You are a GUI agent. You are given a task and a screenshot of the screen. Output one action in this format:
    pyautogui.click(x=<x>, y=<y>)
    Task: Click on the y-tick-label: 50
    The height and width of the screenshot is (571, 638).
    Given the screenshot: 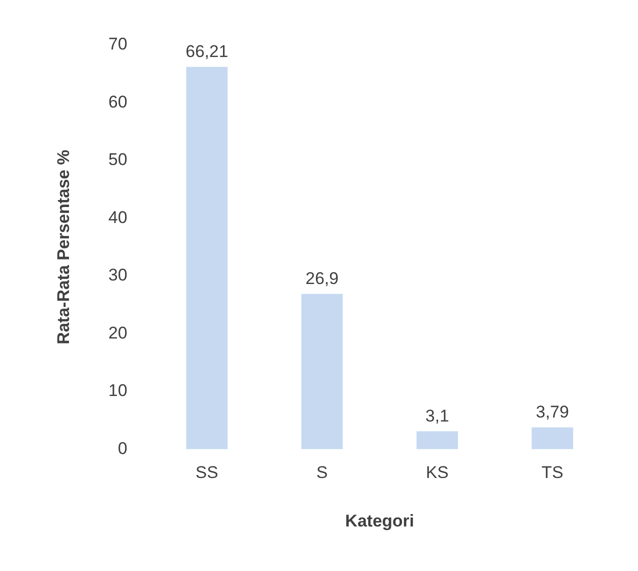 What is the action you would take?
    pyautogui.click(x=118, y=160)
    